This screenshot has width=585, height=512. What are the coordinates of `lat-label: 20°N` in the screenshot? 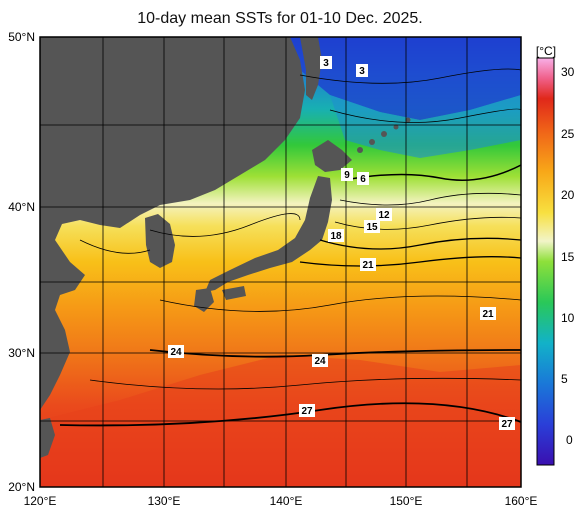 It's located at (21, 487).